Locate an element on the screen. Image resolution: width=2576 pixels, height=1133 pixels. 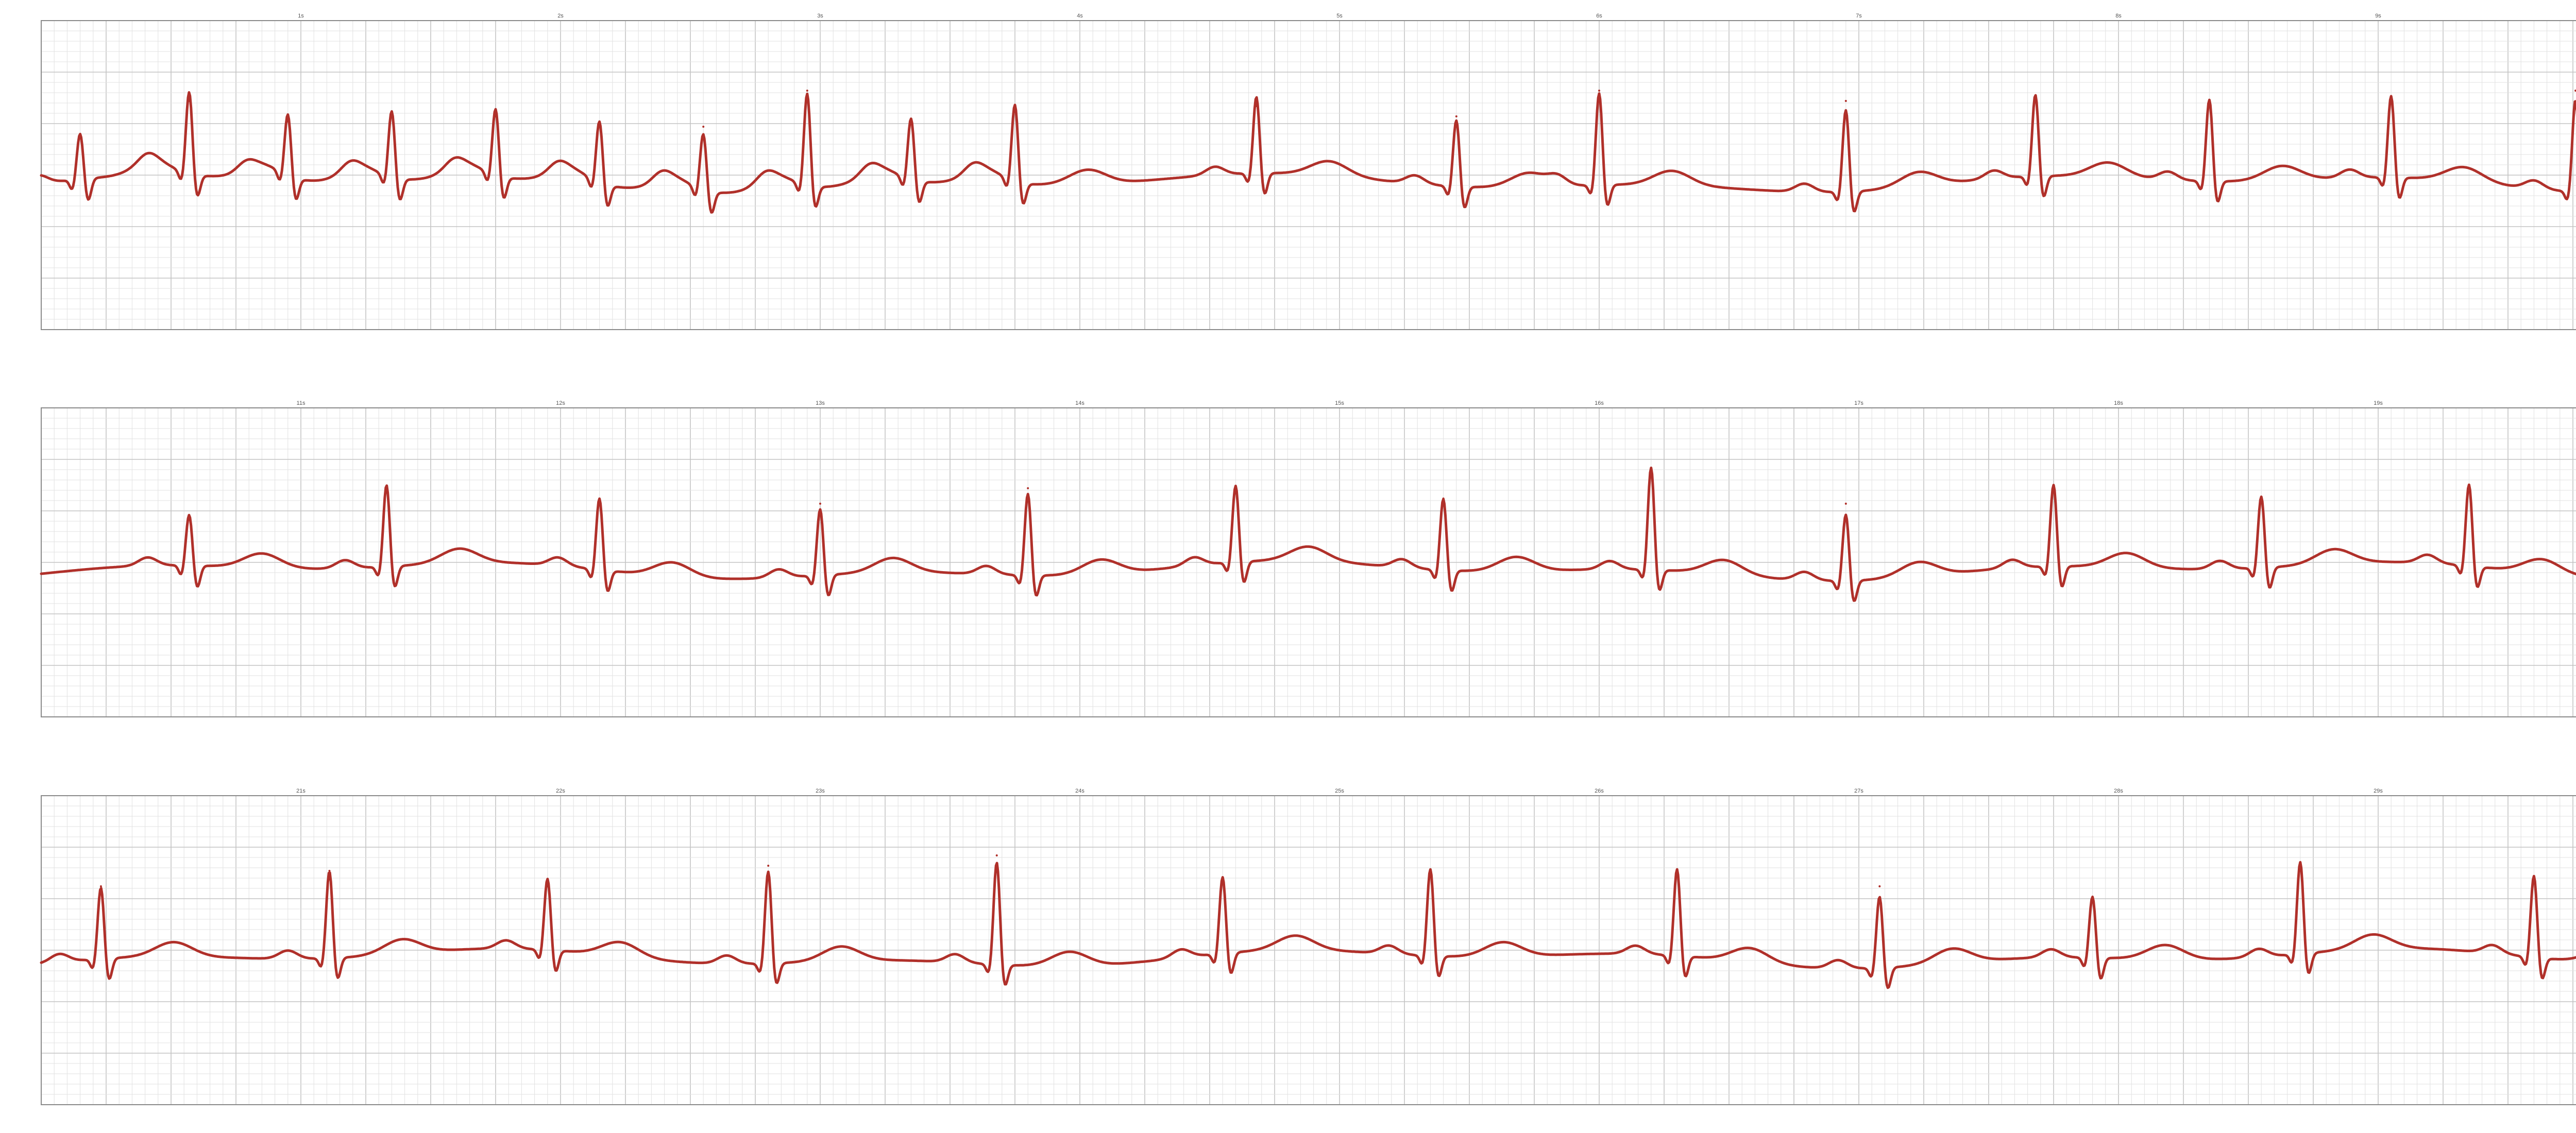
x-tick-label: 15s is located at coordinates (1339, 403).